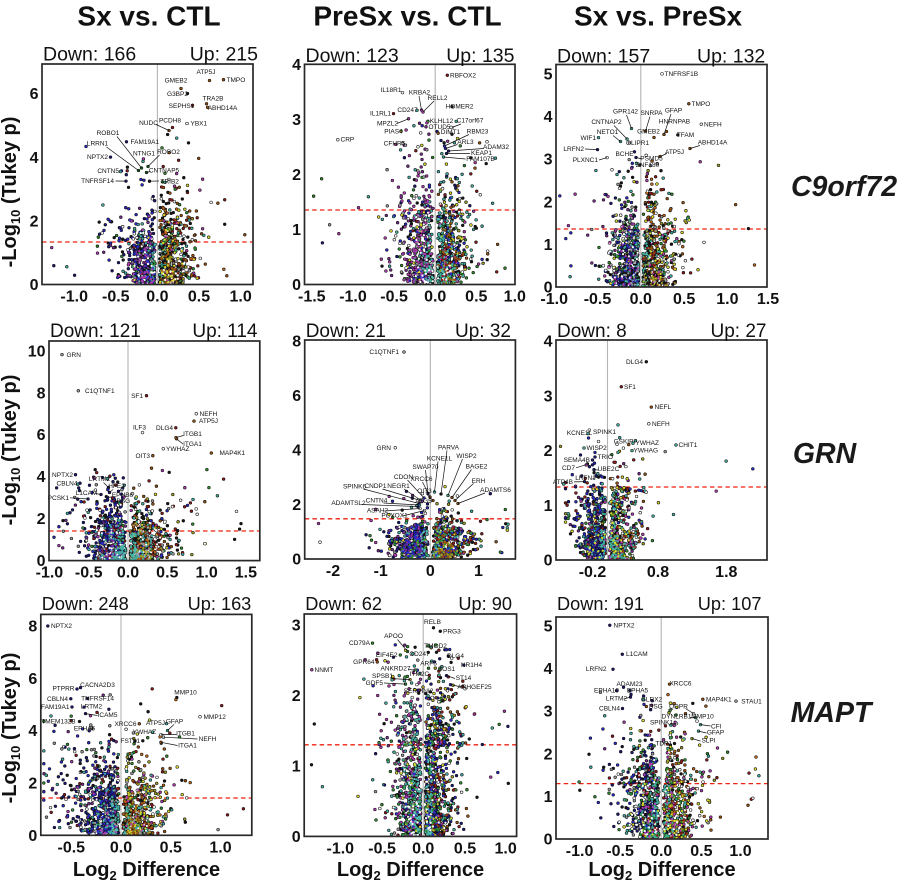 This screenshot has width=900, height=892. Describe the element at coordinates (568, 468) in the screenshot. I see `svg-text: CD7` at that location.